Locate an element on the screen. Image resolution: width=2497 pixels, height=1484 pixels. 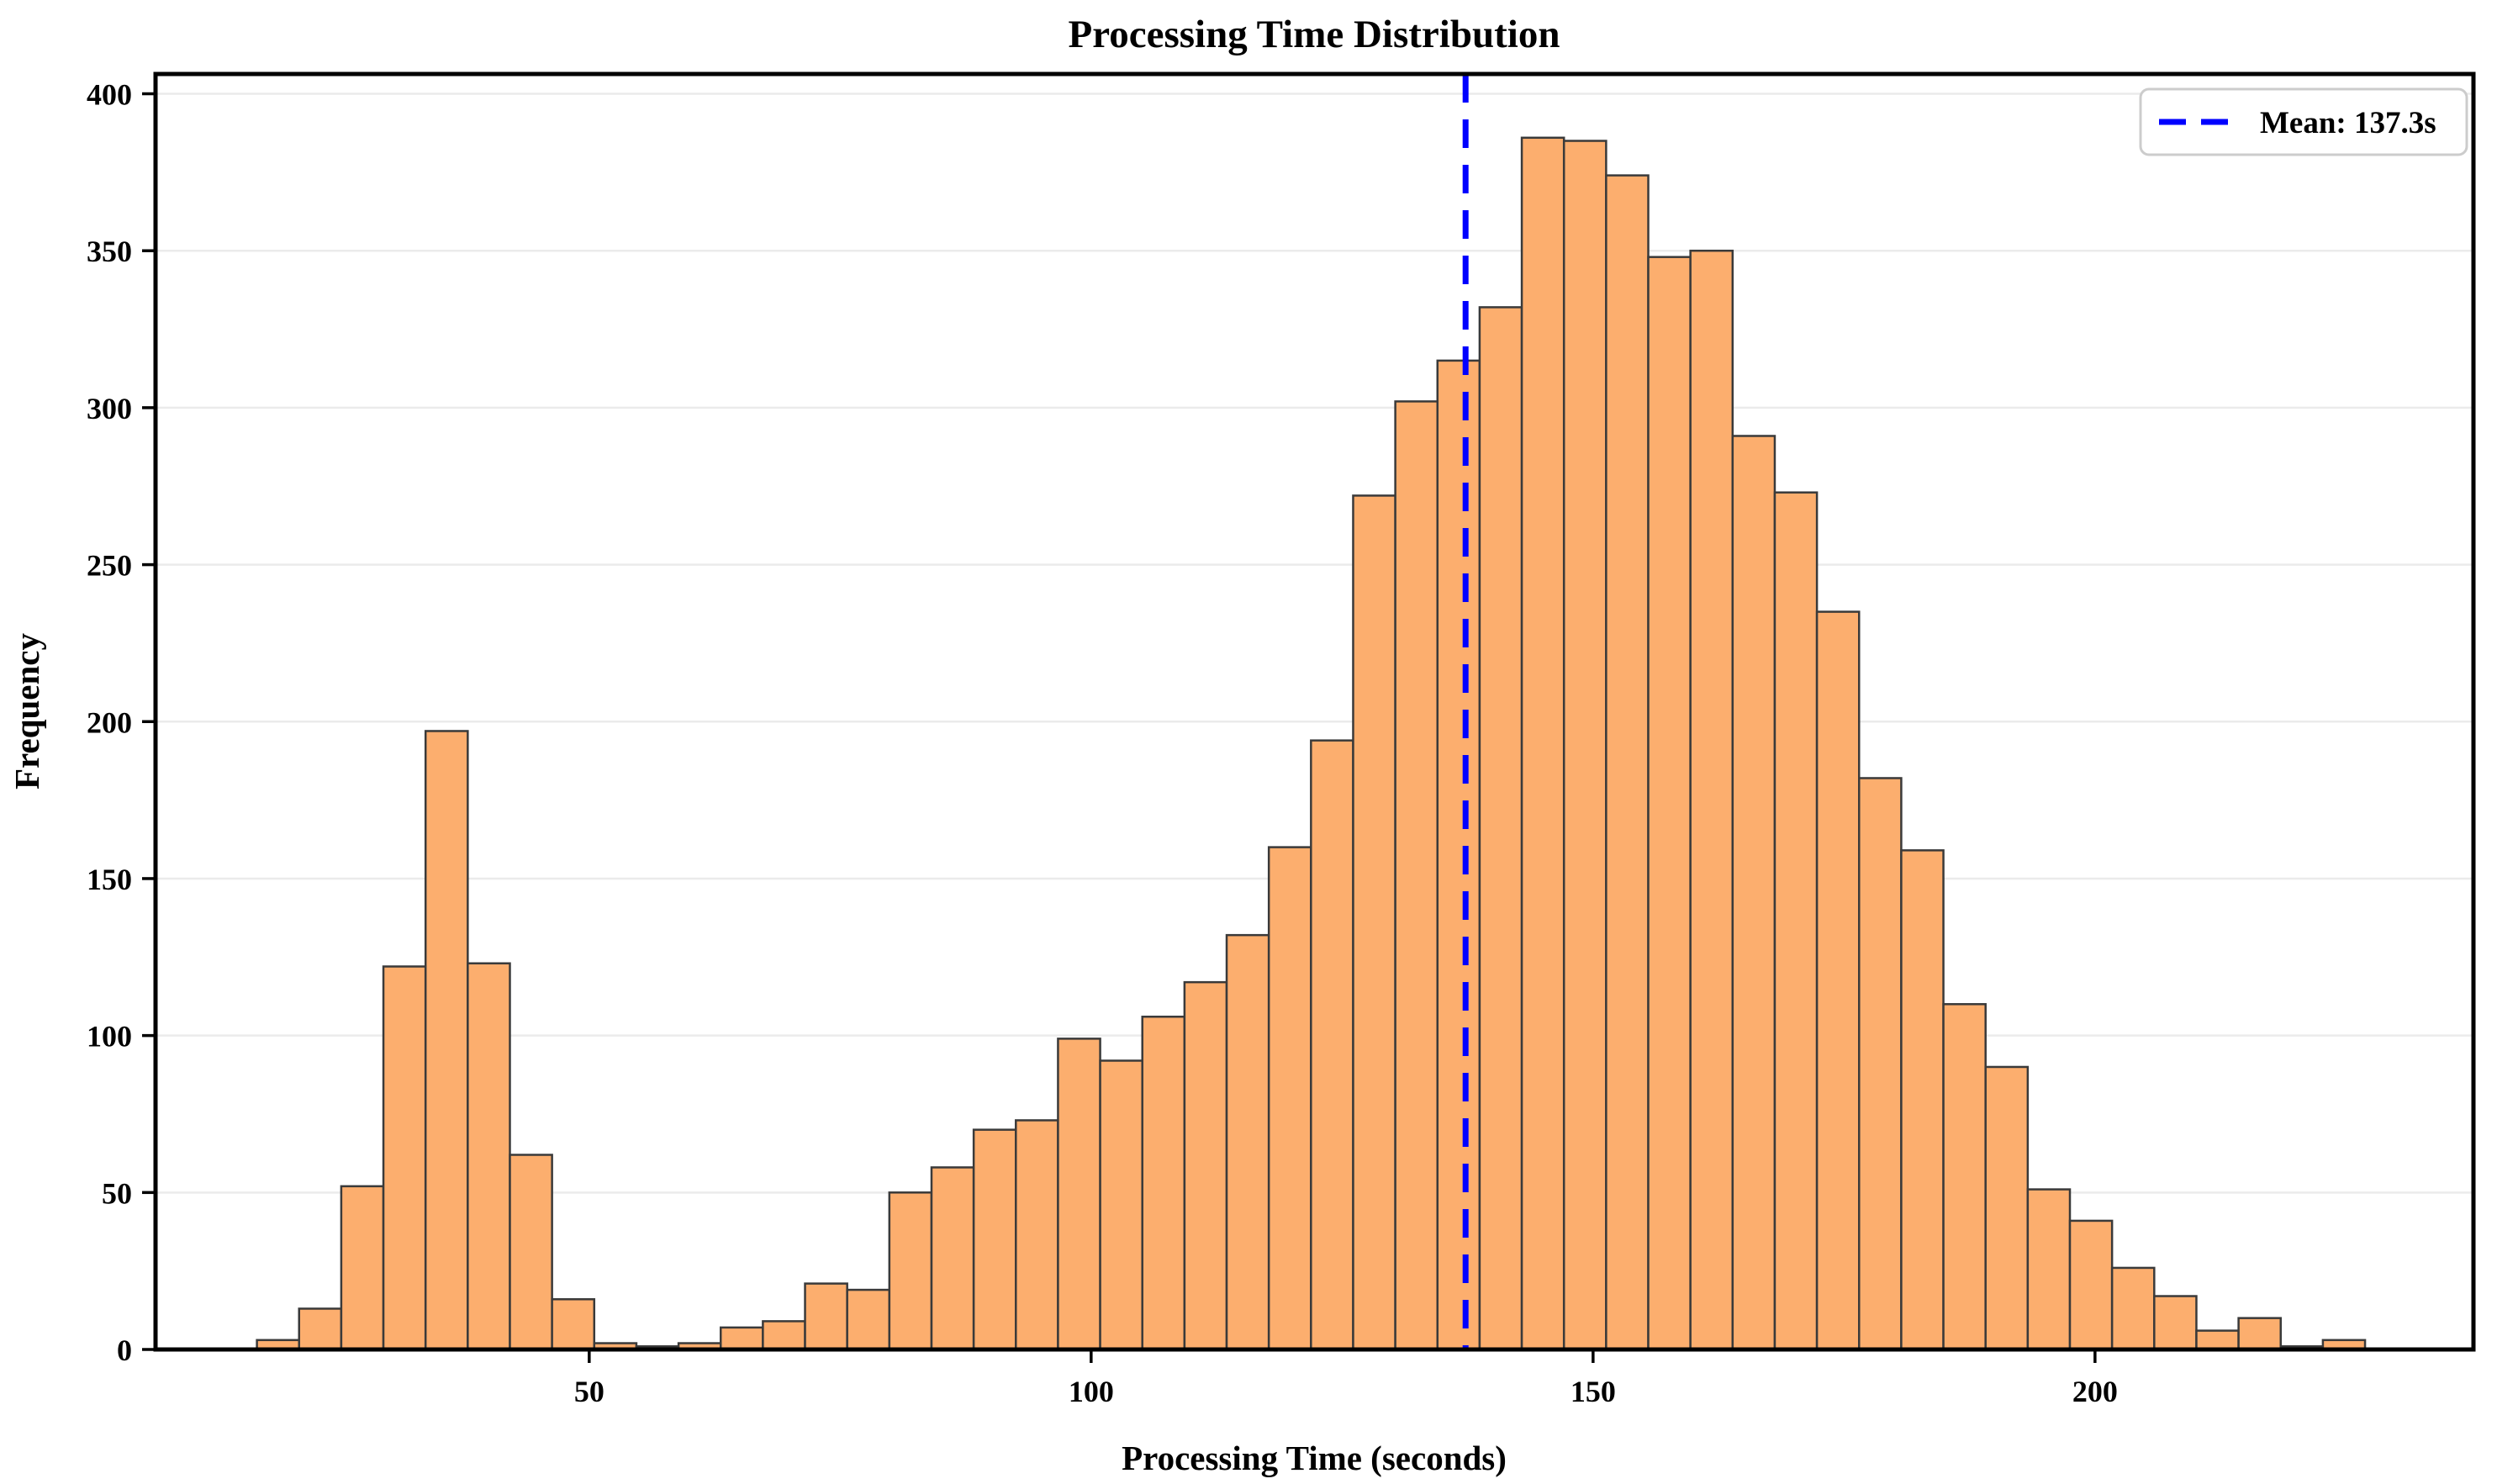
legend: Mean: 137.3s is located at coordinates (2303, 121).